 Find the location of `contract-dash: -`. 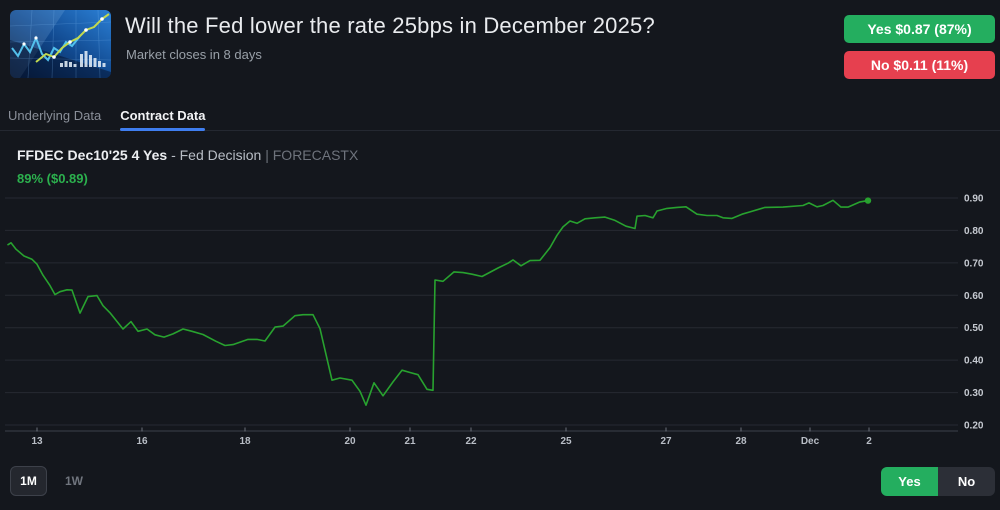

contract-dash: - is located at coordinates (173, 155).